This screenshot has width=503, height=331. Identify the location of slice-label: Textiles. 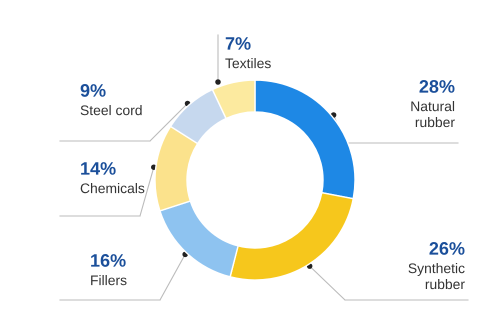
(248, 63).